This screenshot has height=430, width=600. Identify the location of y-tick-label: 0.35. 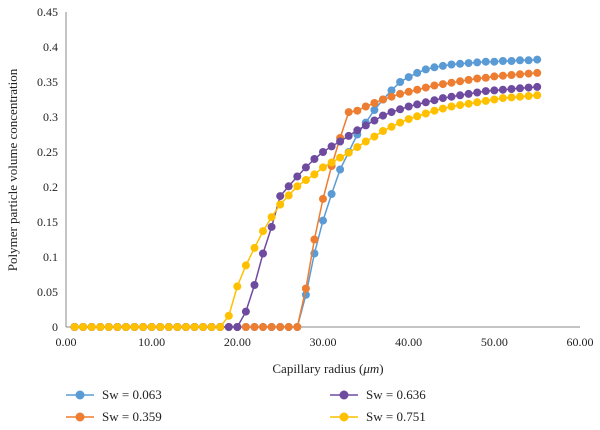
(47, 82).